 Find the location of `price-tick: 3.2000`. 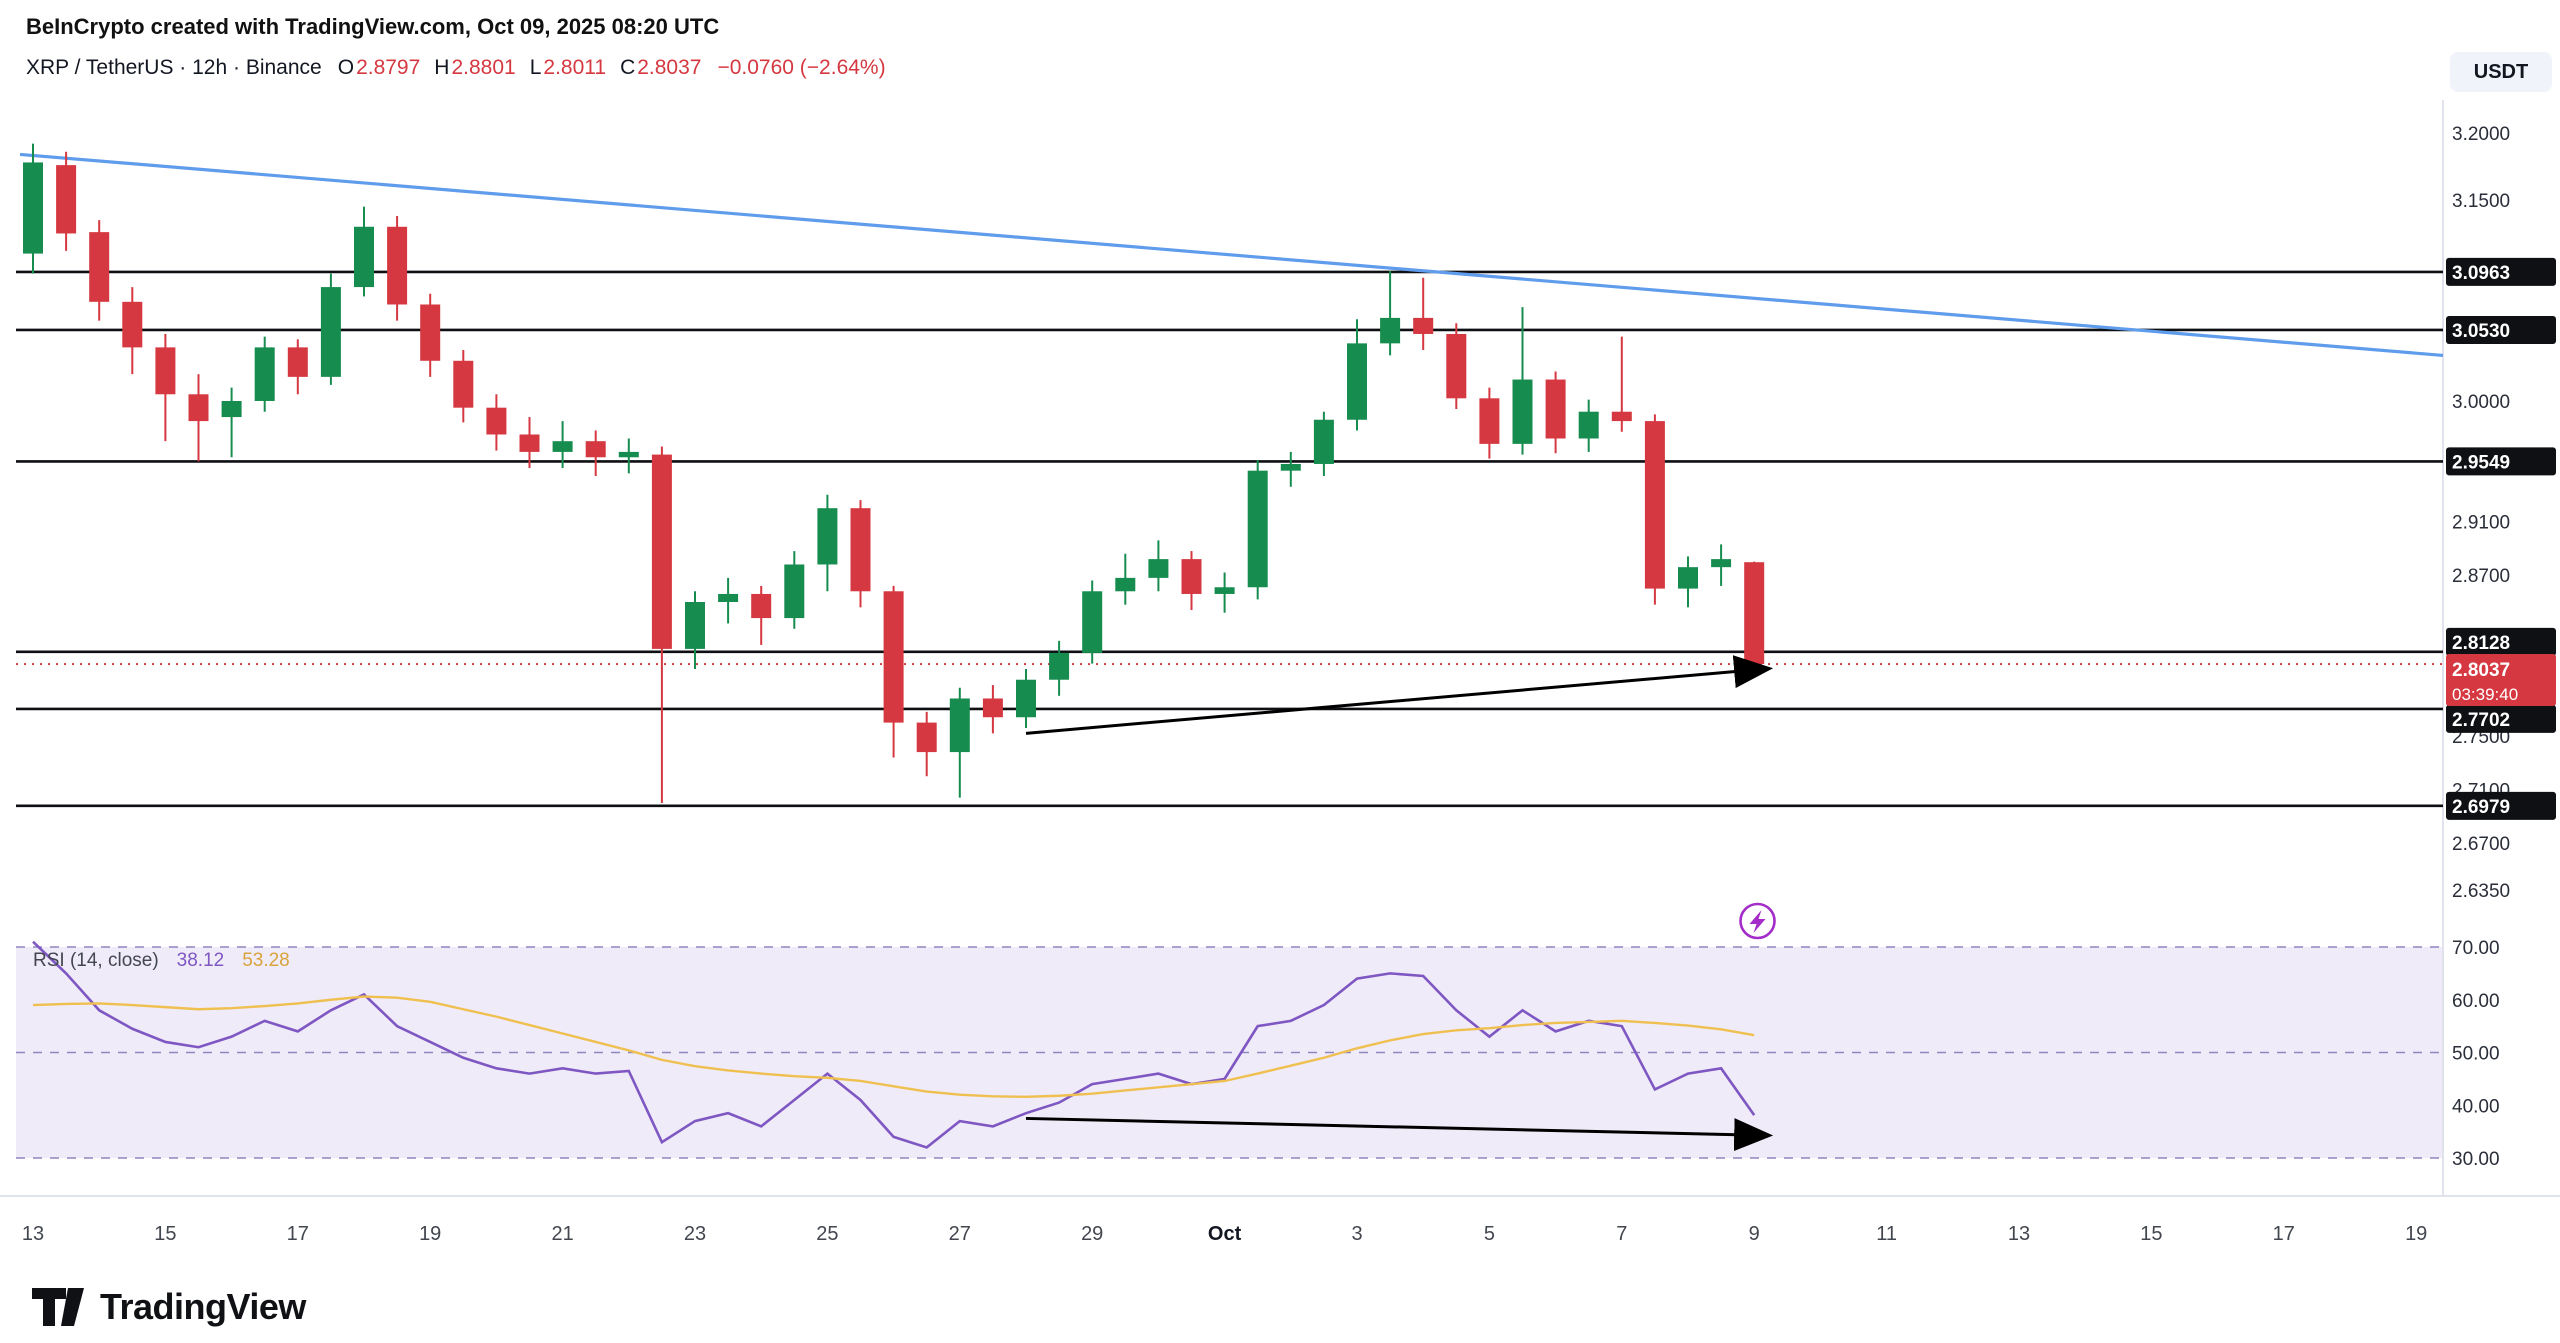

price-tick: 3.2000 is located at coordinates (2481, 134).